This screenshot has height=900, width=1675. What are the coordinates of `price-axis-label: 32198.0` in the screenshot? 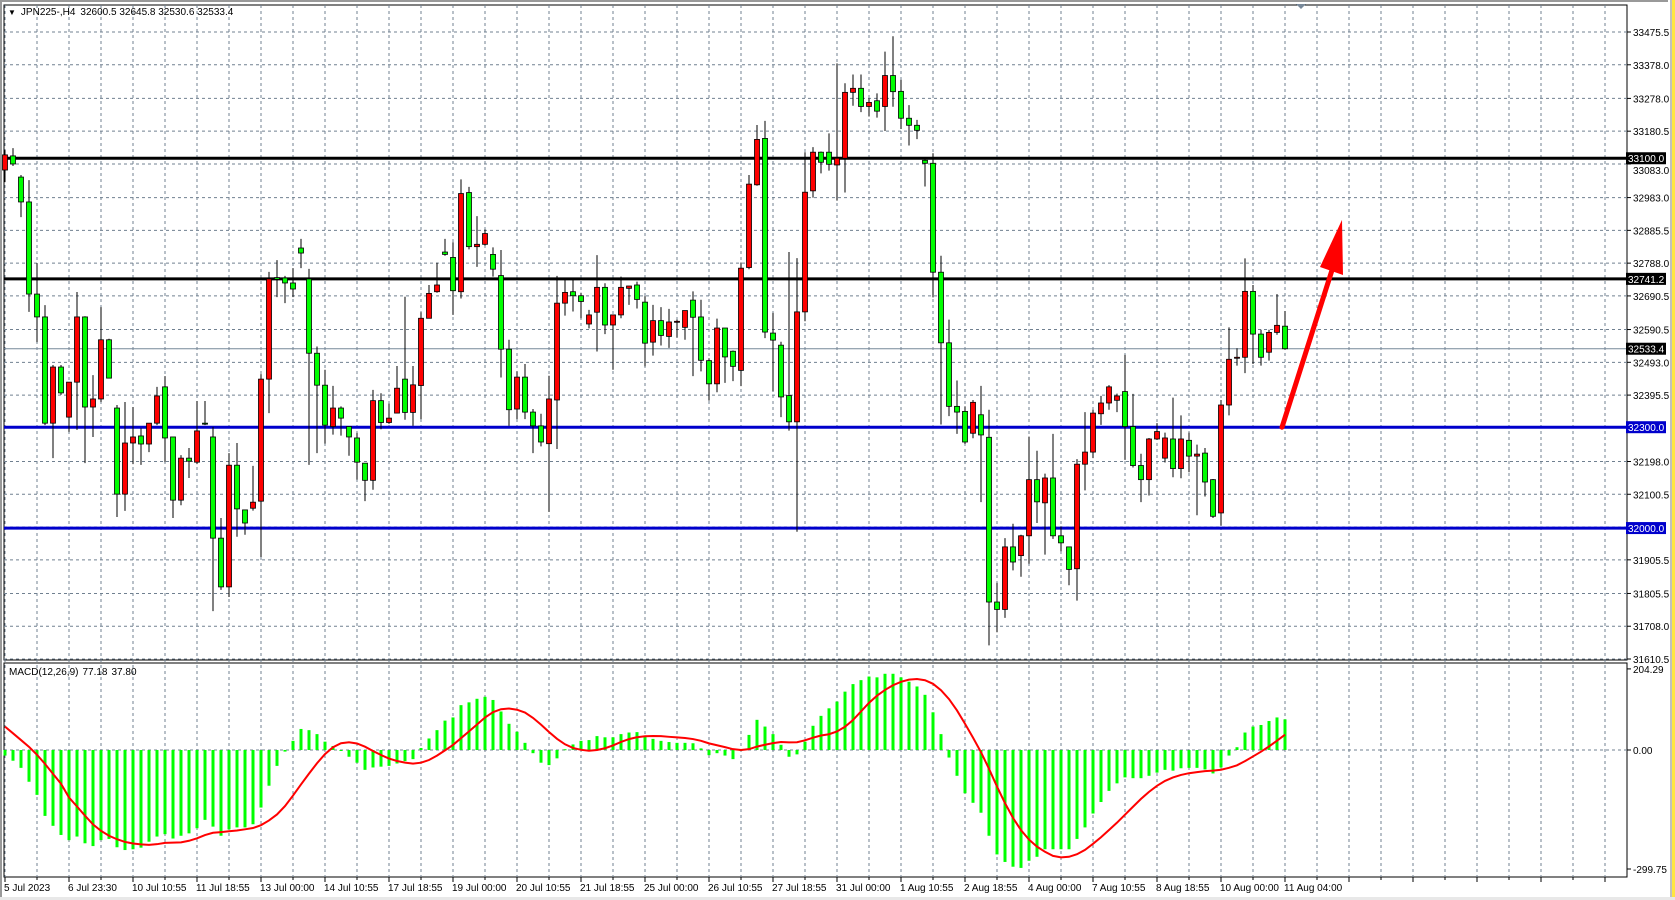 It's located at (1651, 462).